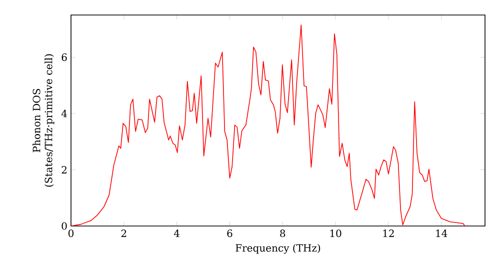  Describe the element at coordinates (43, 120) in the screenshot. I see `y-axis-title: Phonon DOS (States/THz·primitive cell)` at that location.